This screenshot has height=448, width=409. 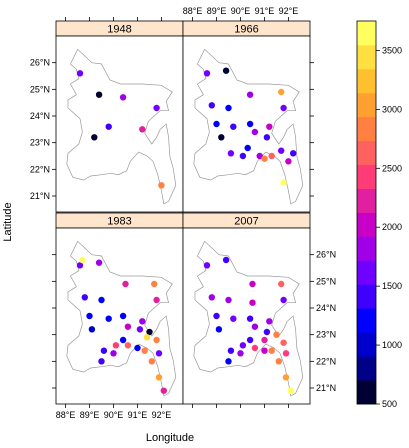 I want to click on colorbar-tick-label: 3500, so click(x=392, y=50).